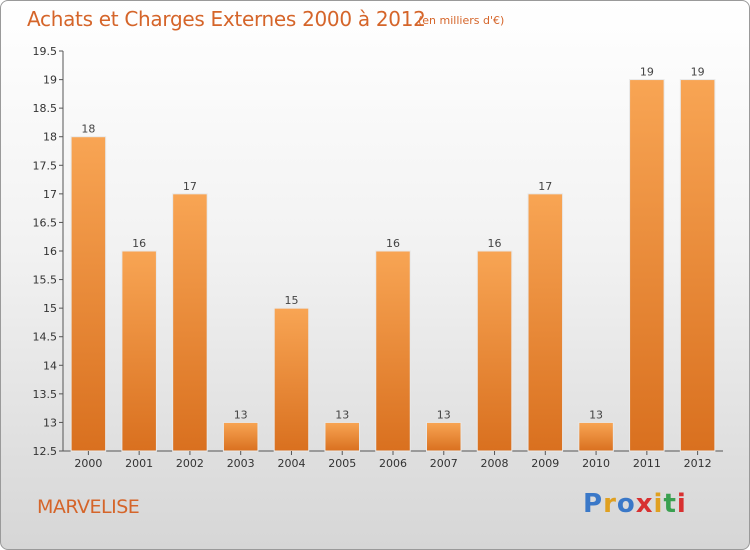  Describe the element at coordinates (596, 463) in the screenshot. I see `x-tick-label: 2010` at that location.